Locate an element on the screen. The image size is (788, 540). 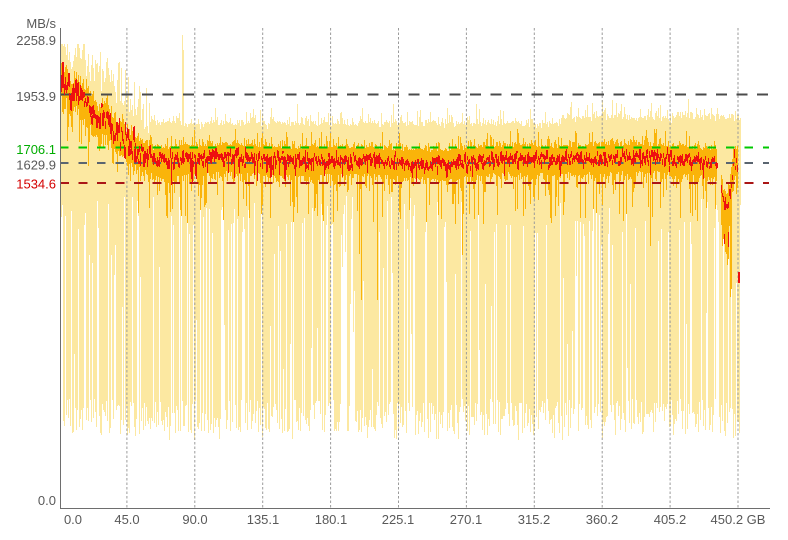
svg-text: 1953.9 is located at coordinates (36, 96).